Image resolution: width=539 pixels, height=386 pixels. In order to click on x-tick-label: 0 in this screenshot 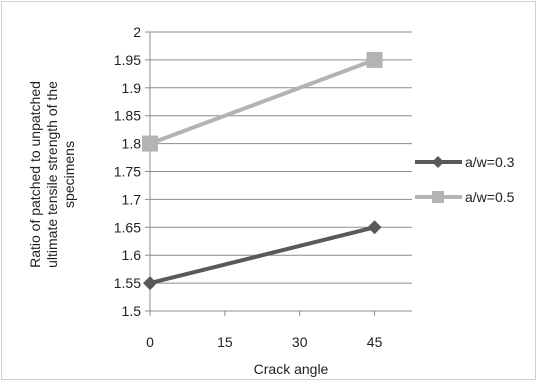, I will do `click(150, 342)`.